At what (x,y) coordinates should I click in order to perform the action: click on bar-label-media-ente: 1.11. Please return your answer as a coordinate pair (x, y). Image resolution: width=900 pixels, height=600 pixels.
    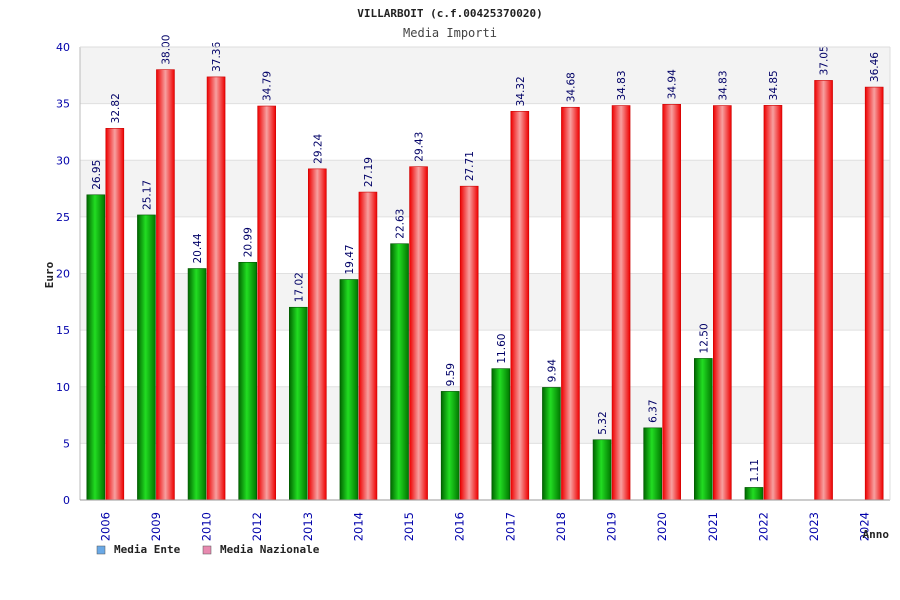
    Looking at the image, I should click on (755, 470).